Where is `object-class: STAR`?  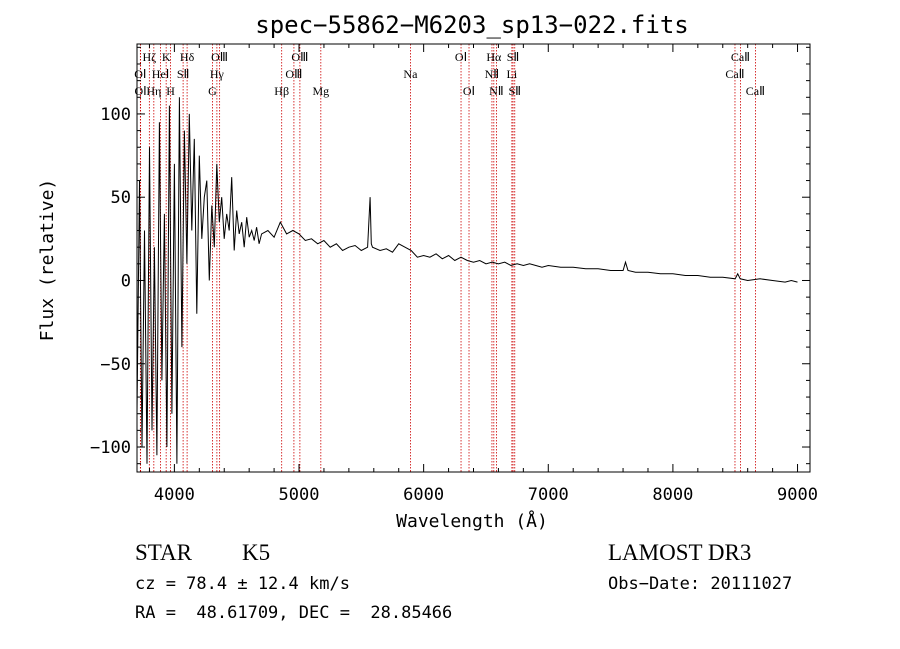
object-class: STAR is located at coordinates (163, 552).